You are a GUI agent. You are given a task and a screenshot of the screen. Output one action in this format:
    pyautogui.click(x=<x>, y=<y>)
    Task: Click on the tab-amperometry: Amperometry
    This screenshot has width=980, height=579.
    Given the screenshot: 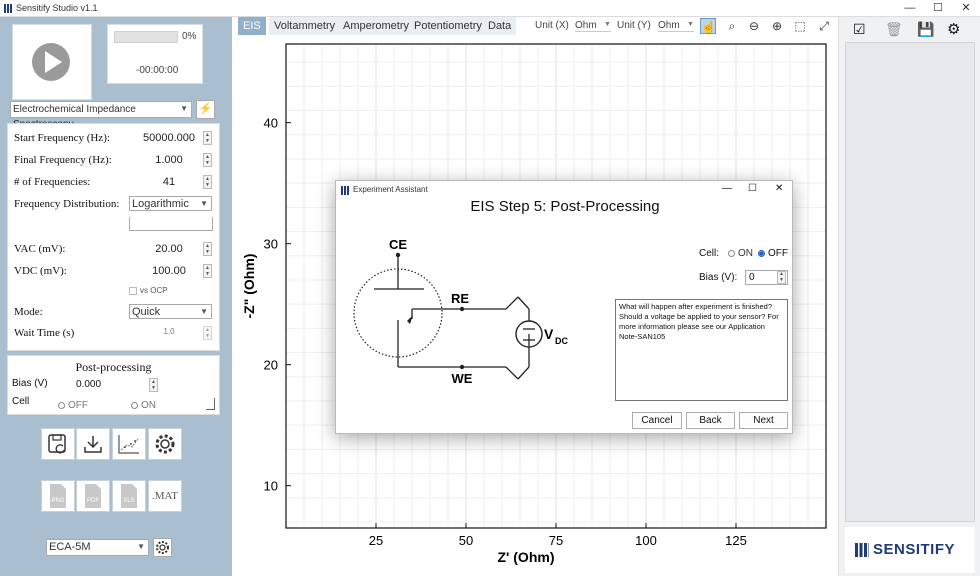 What is the action you would take?
    pyautogui.click(x=376, y=26)
    